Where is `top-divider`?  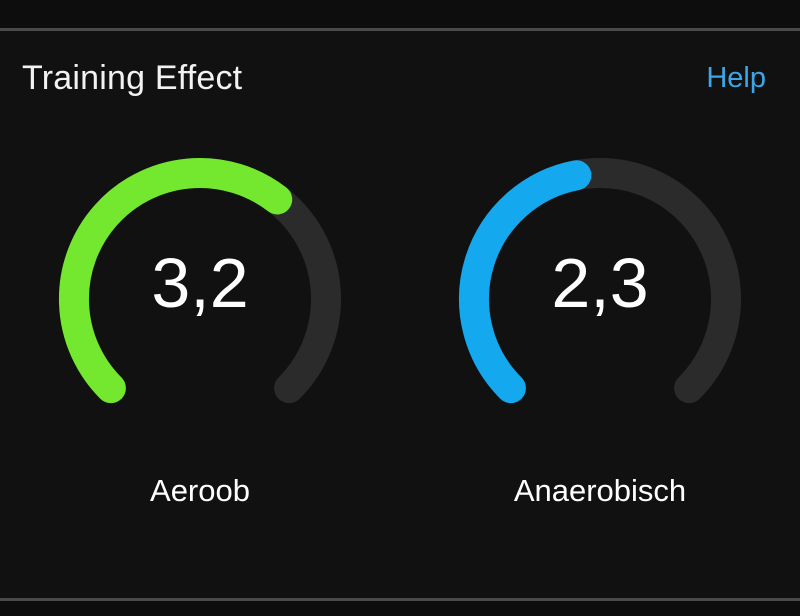
top-divider is located at coordinates (400, 29).